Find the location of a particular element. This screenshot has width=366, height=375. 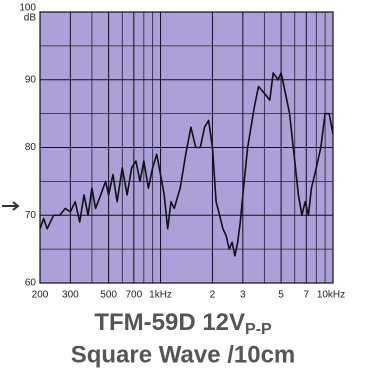

chart-subtitle: Square Wave /10cm is located at coordinates (183, 354).